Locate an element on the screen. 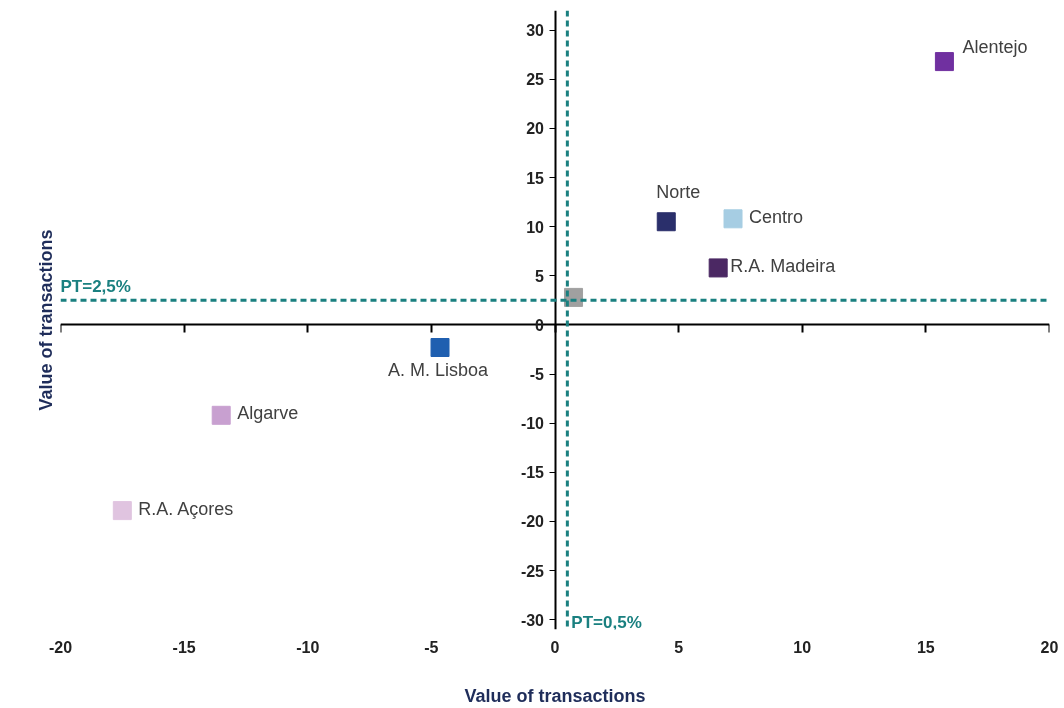 This screenshot has width=1064, height=708. y-tick-label: 5 is located at coordinates (540, 276).